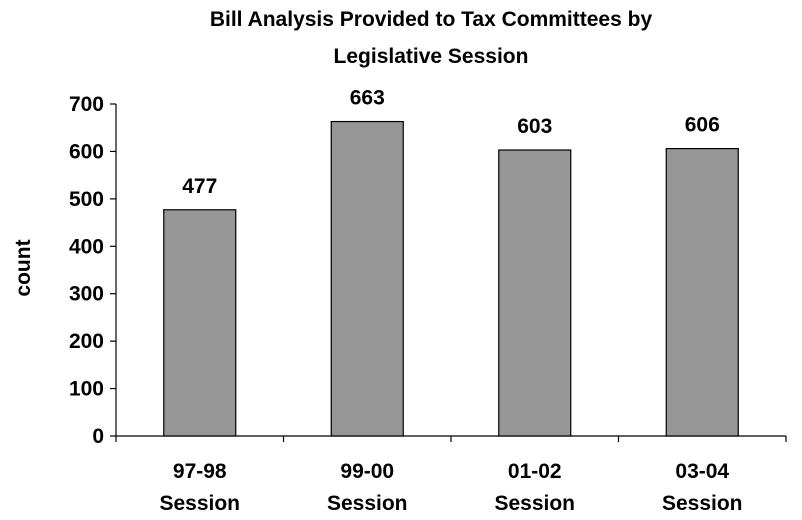 The width and height of the screenshot is (802, 520). What do you see at coordinates (534, 126) in the screenshot?
I see `bar-data-label: 603` at bounding box center [534, 126].